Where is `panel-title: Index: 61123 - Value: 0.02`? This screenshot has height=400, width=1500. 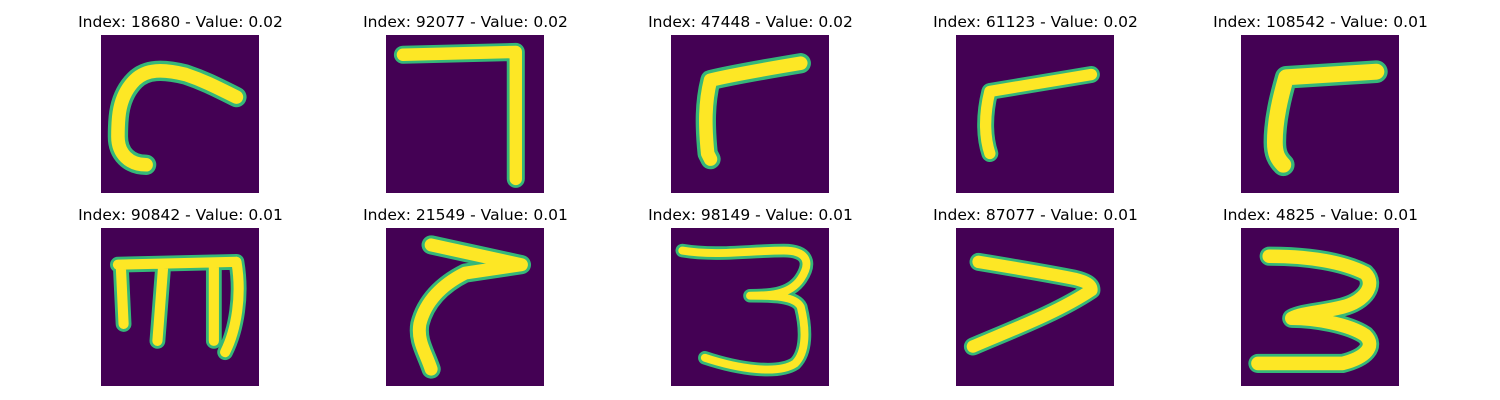 panel-title: Index: 61123 - Value: 0.02 is located at coordinates (1035, 22).